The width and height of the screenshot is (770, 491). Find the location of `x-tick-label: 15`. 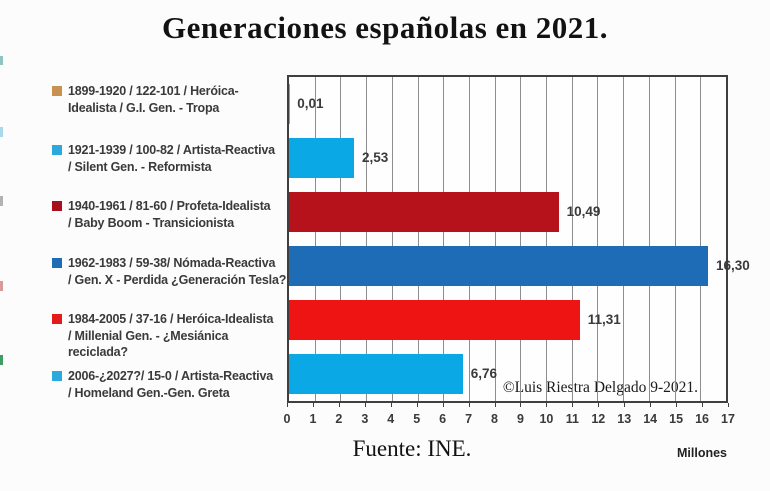

x-tick-label: 15 is located at coordinates (676, 419).